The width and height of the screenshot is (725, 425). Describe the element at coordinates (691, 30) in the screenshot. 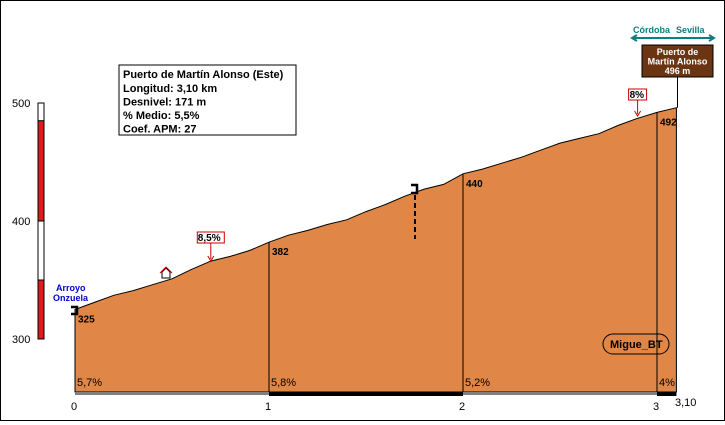

I see `direction-right-label: Sevilla` at that location.